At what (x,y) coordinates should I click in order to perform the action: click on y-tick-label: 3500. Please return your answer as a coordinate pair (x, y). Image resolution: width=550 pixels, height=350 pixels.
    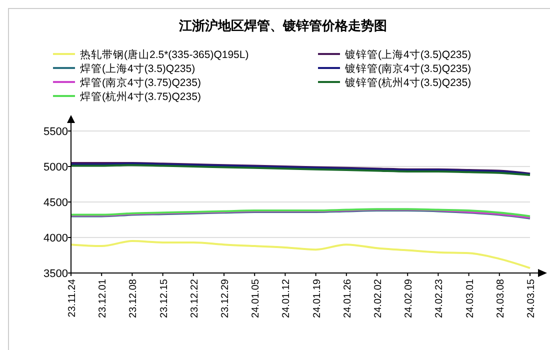
    Looking at the image, I should click on (56, 274).